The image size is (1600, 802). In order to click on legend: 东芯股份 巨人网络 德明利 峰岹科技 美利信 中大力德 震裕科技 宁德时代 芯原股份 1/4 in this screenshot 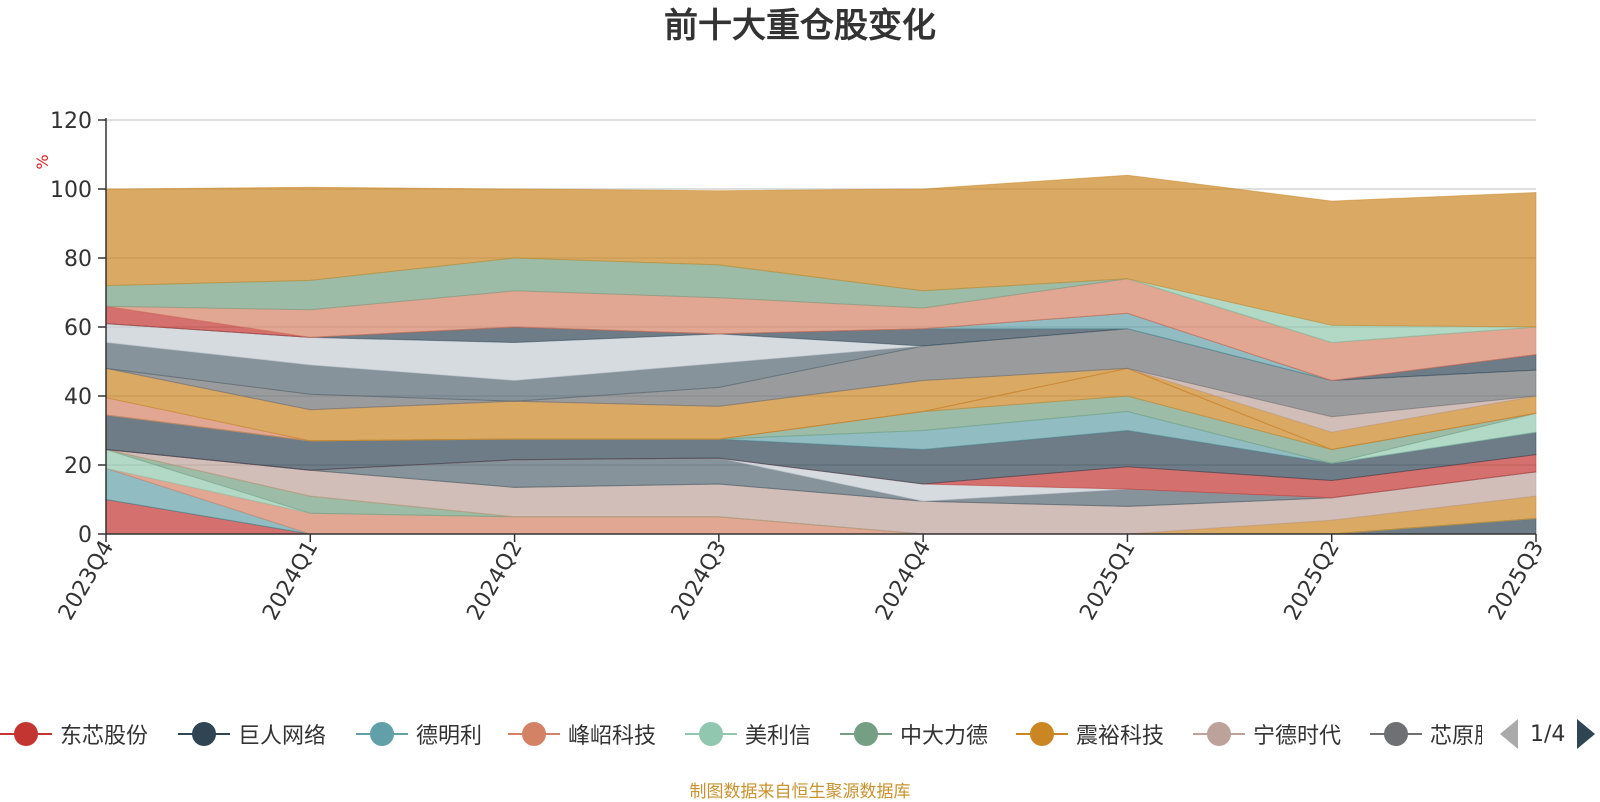, I will do `click(800, 734)`.